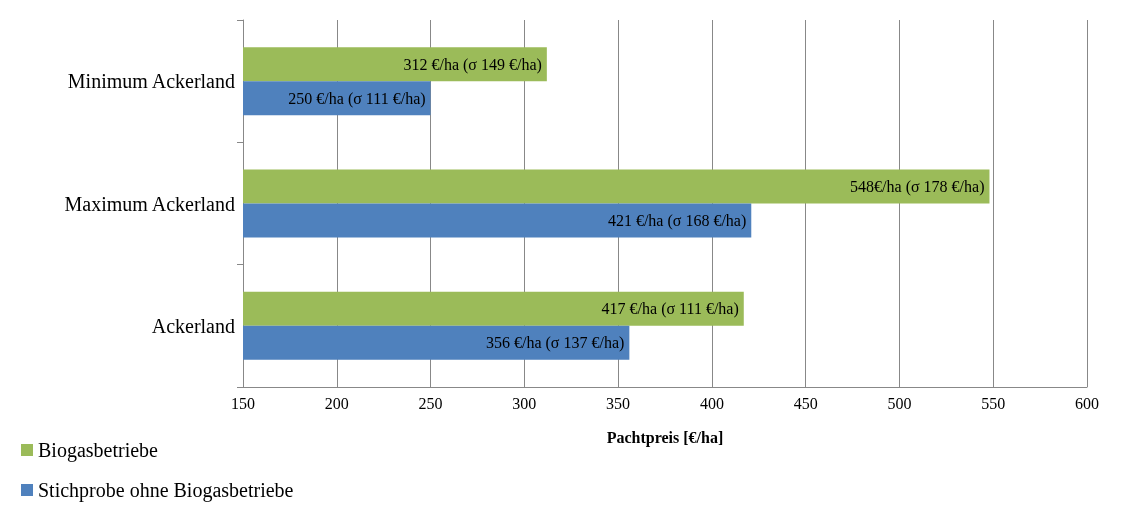  Describe the element at coordinates (711, 403) in the screenshot. I see `x-tick-label: 400` at that location.